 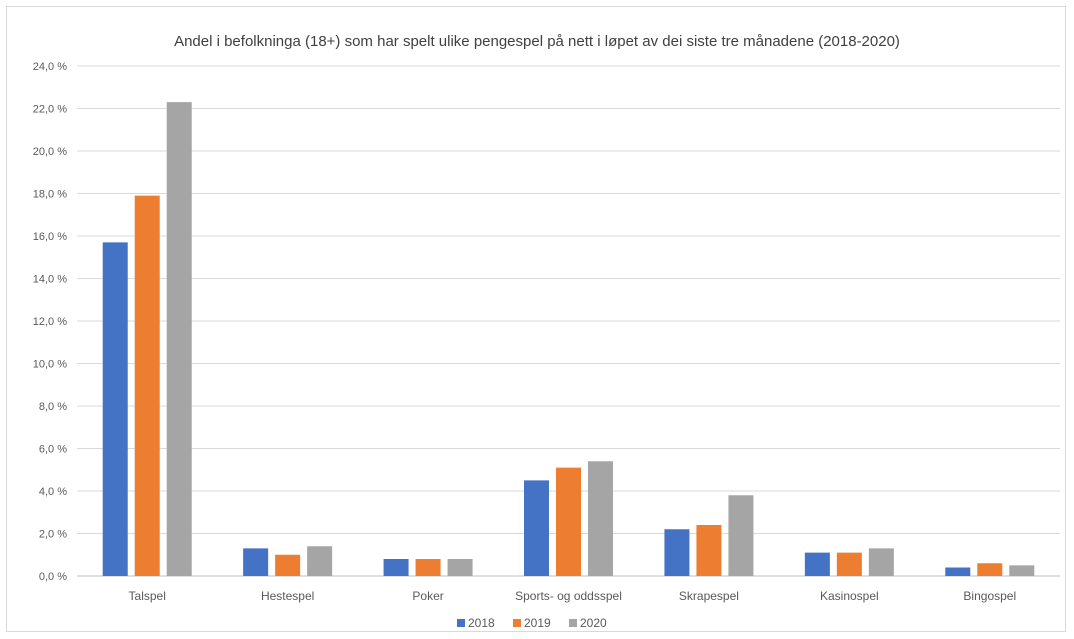 What do you see at coordinates (537, 623) in the screenshot?
I see `legend-label-2019: 2019` at bounding box center [537, 623].